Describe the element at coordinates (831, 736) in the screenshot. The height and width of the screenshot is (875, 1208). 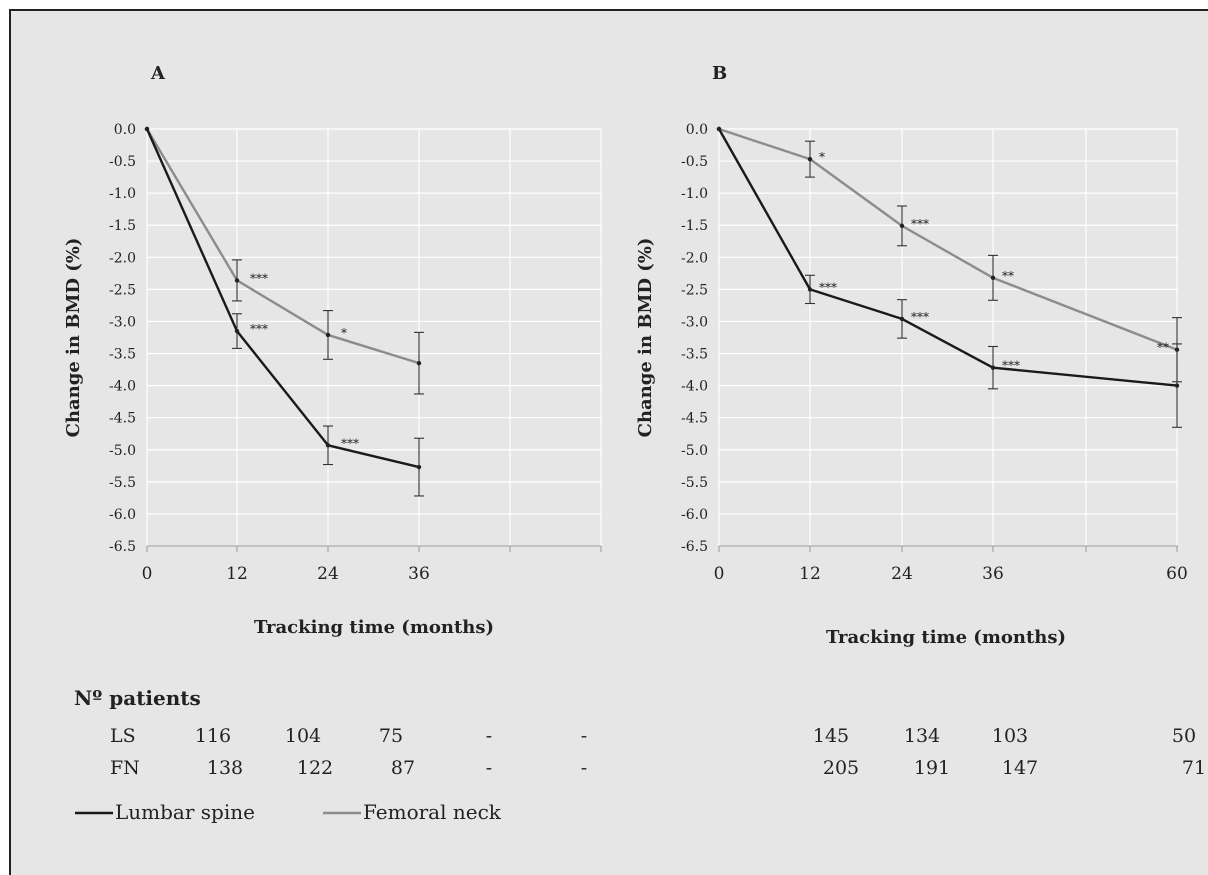
I see `table-cell-b: 145` at that location.